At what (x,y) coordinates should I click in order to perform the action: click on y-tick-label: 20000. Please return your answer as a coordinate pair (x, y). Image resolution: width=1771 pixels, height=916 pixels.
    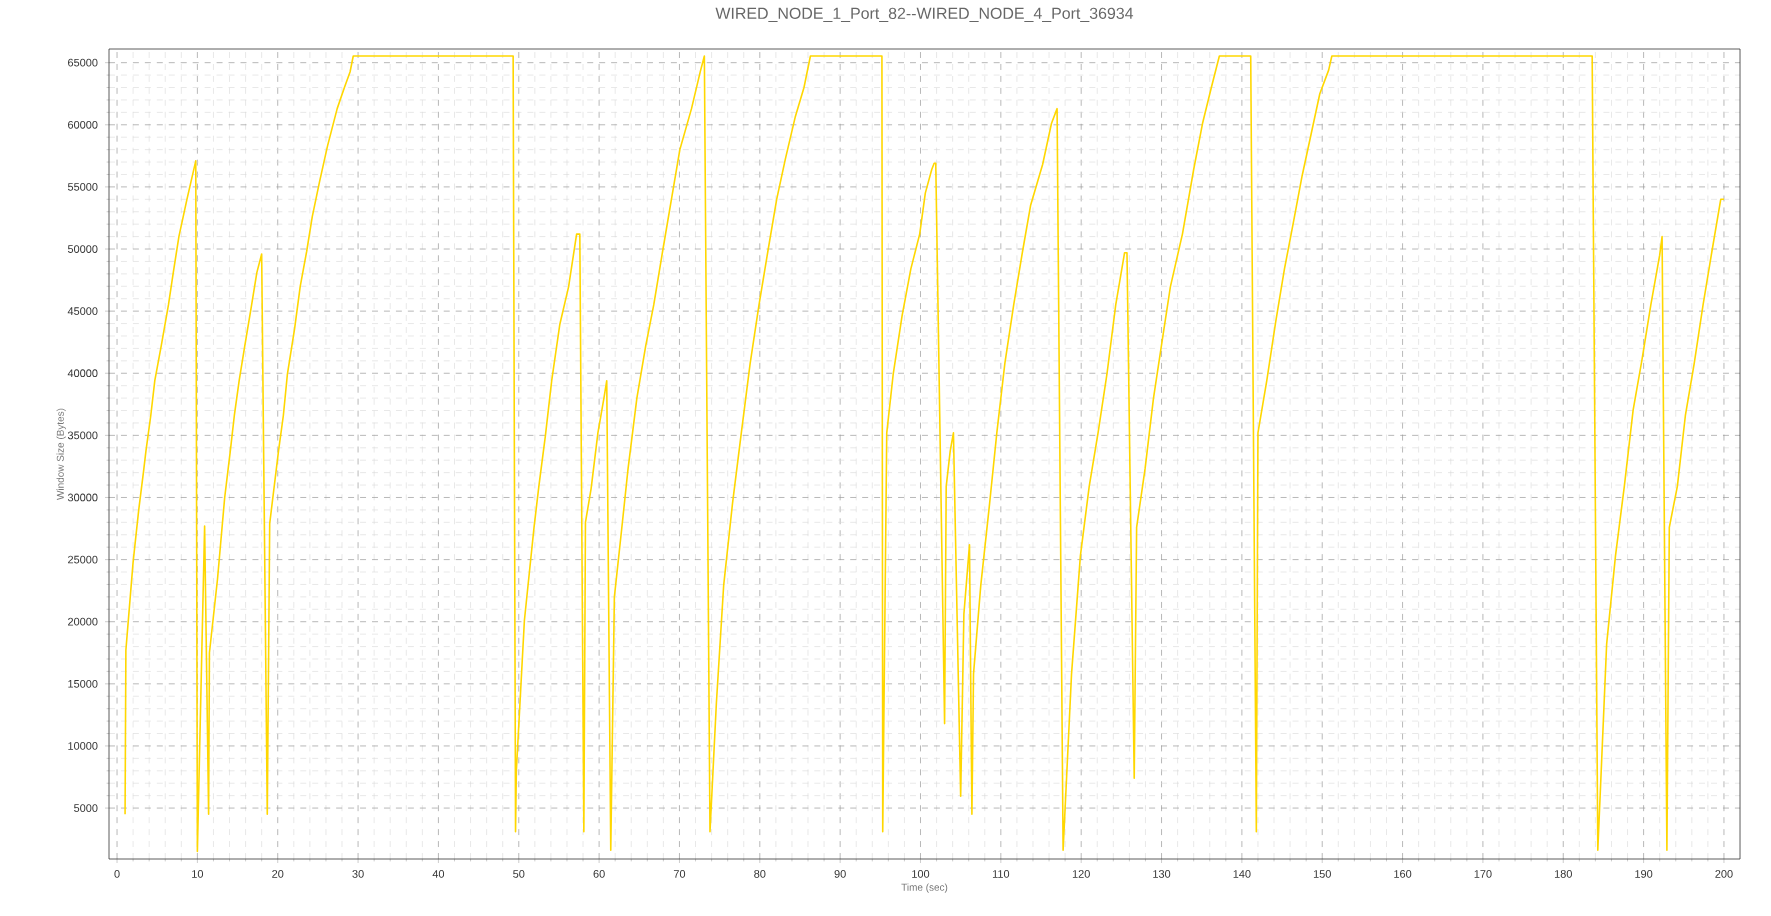
    Looking at the image, I should click on (83, 621).